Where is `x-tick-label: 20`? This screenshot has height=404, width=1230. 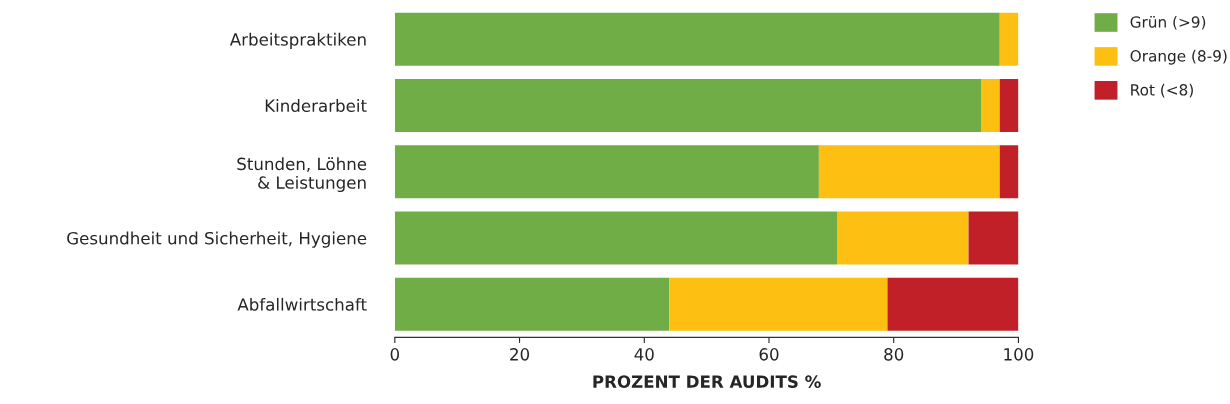 x-tick-label: 20 is located at coordinates (520, 354).